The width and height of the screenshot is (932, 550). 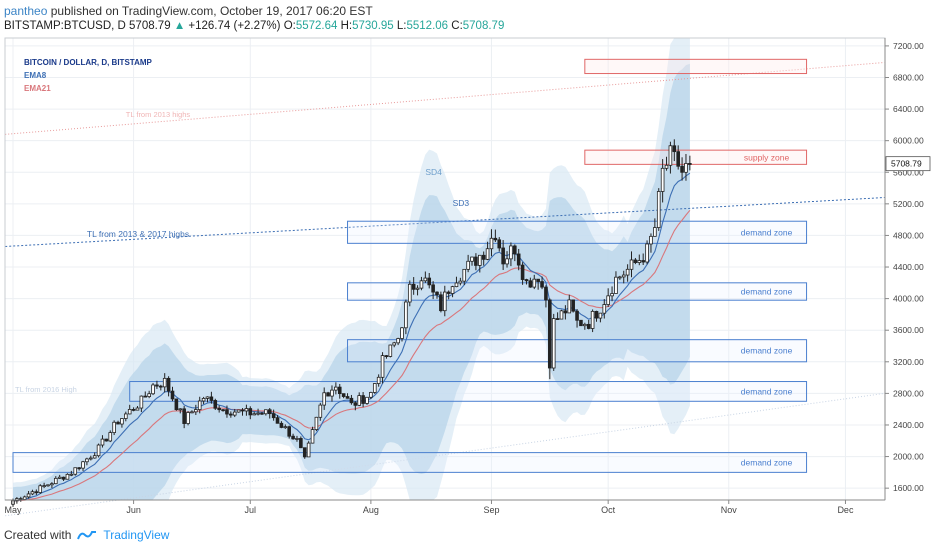 What do you see at coordinates (908, 109) in the screenshot?
I see `y-tick-label-12: 6400.00` at bounding box center [908, 109].